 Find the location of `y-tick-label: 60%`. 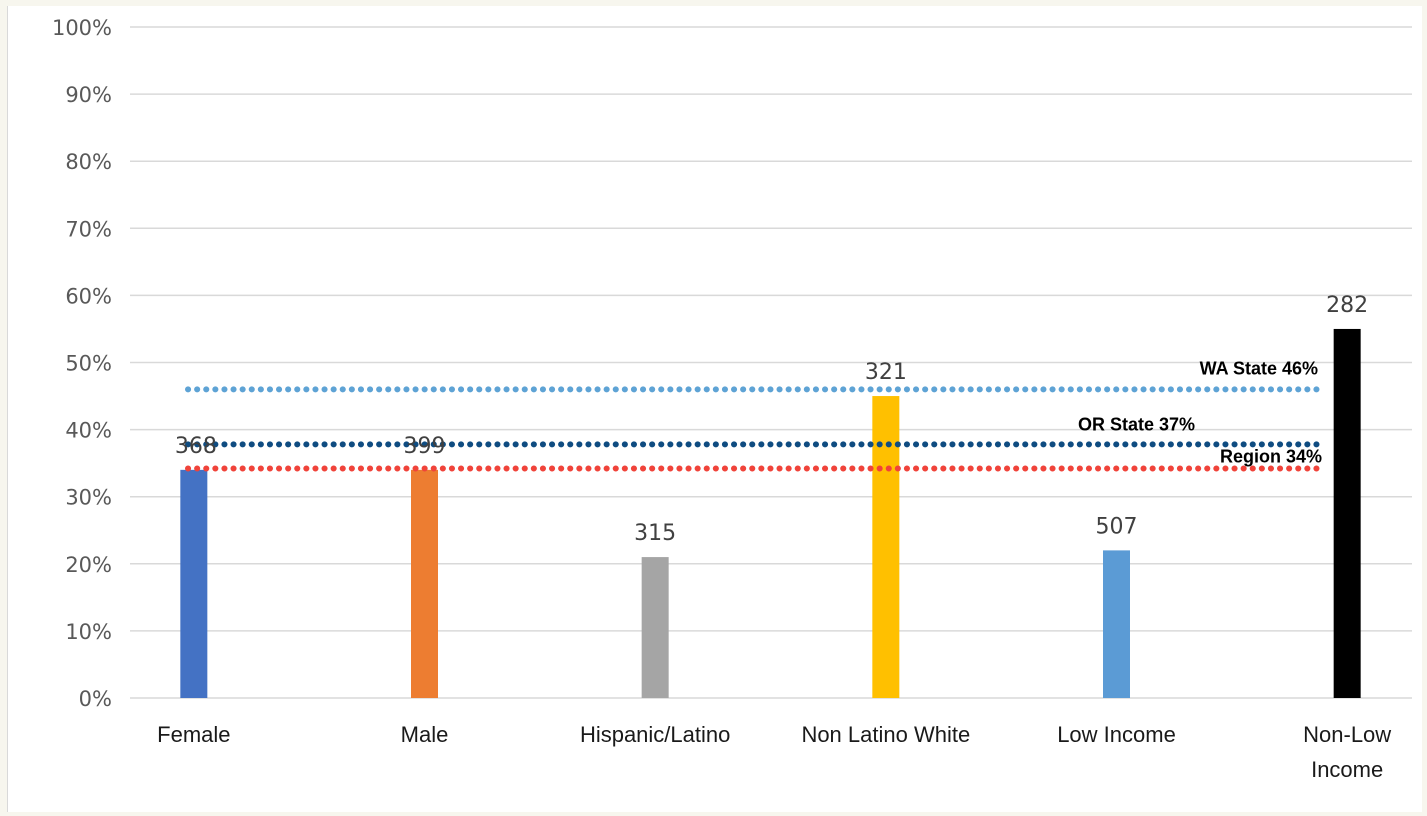

y-tick-label: 60% is located at coordinates (88, 296).